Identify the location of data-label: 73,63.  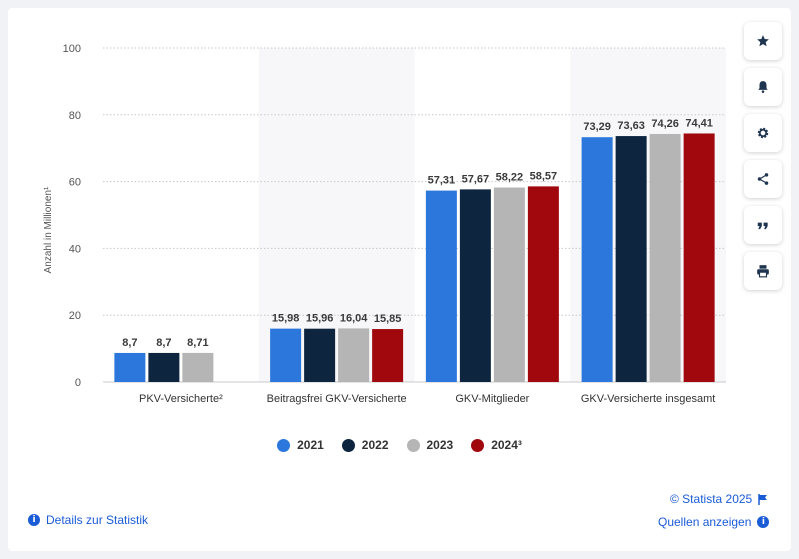
(631, 126).